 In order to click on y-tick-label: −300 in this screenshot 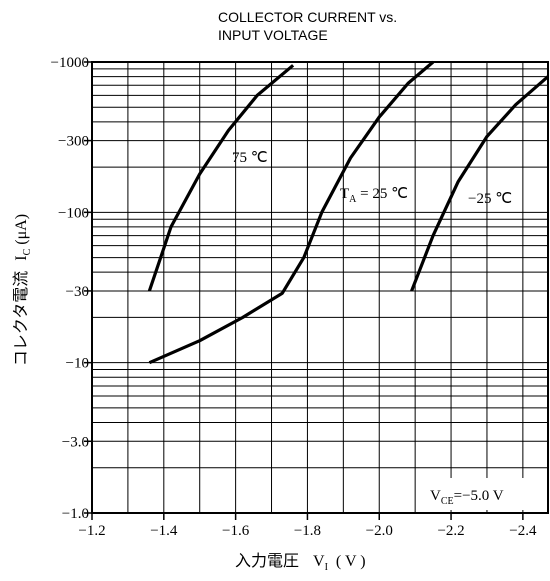, I will do `click(73, 142)`.